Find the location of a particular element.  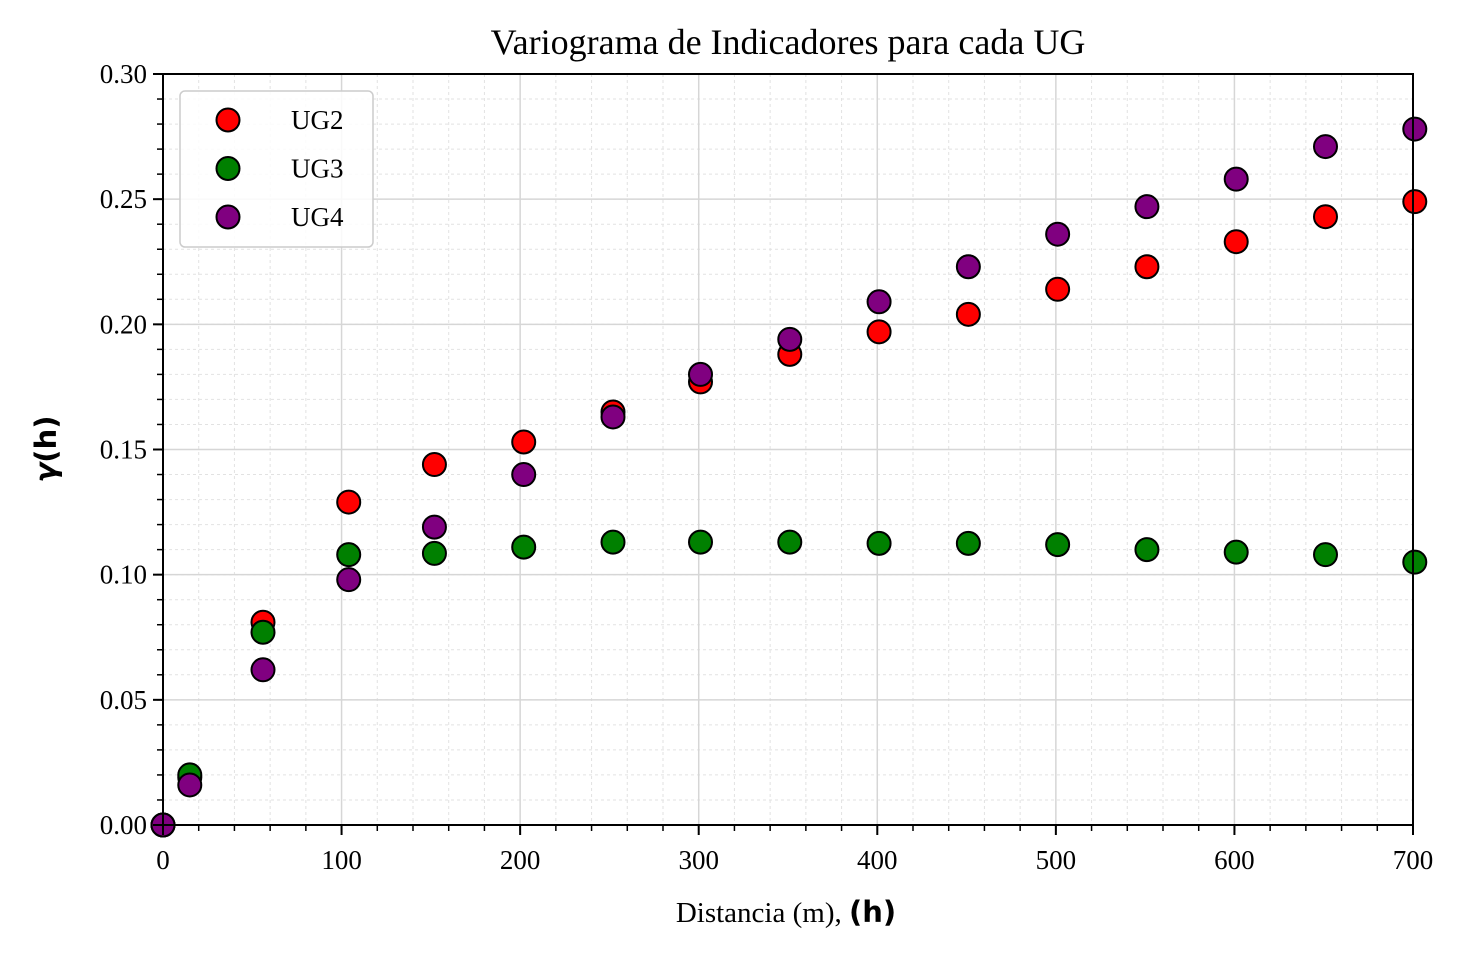

legend-marker-ug3 is located at coordinates (228, 168).